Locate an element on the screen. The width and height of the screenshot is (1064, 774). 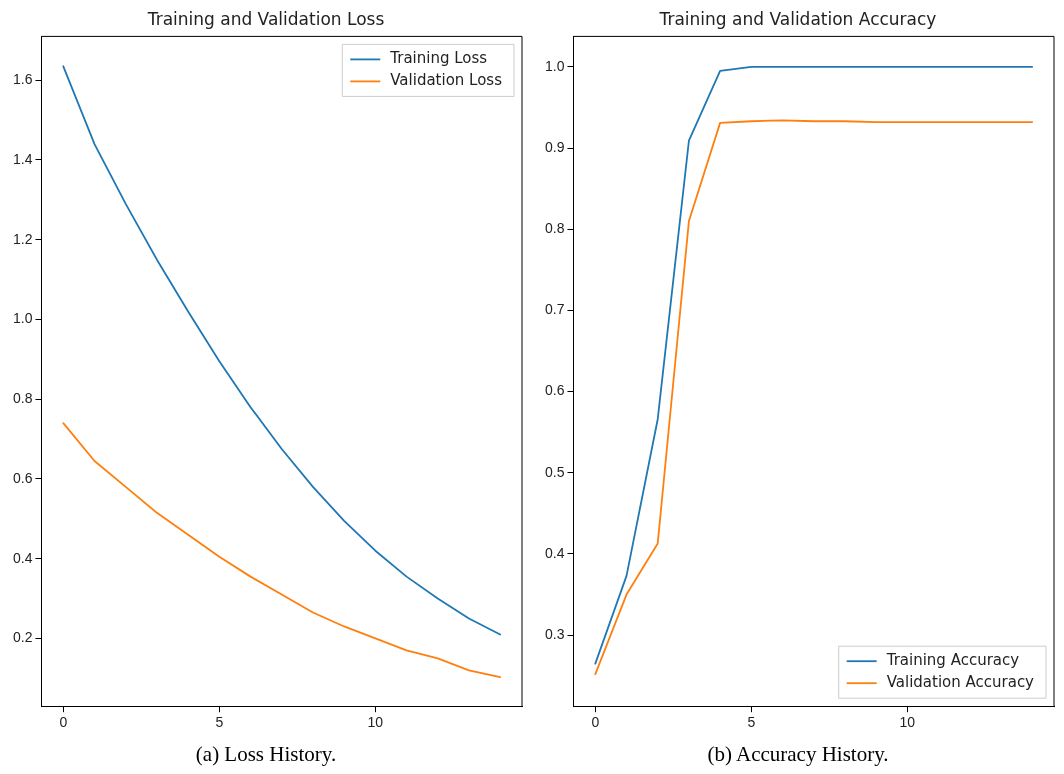
y-tick-label: 0.7 is located at coordinates (554, 309).